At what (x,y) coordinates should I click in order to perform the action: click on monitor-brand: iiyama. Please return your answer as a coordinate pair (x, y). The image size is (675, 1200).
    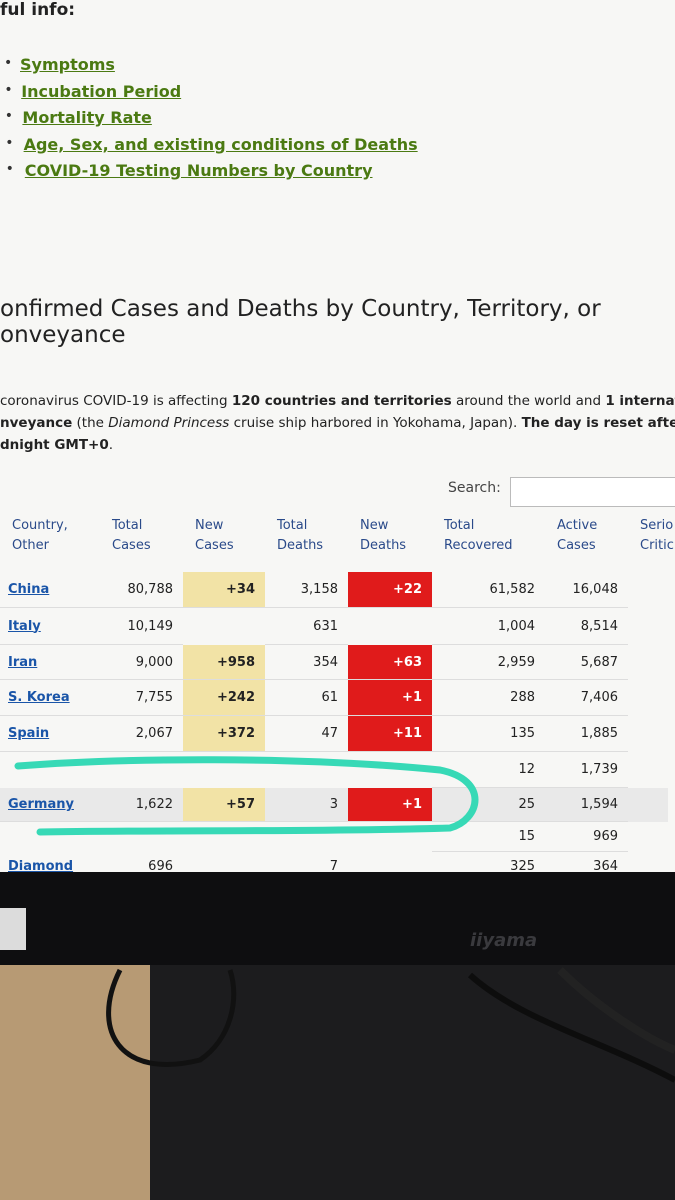
    Looking at the image, I should click on (504, 940).